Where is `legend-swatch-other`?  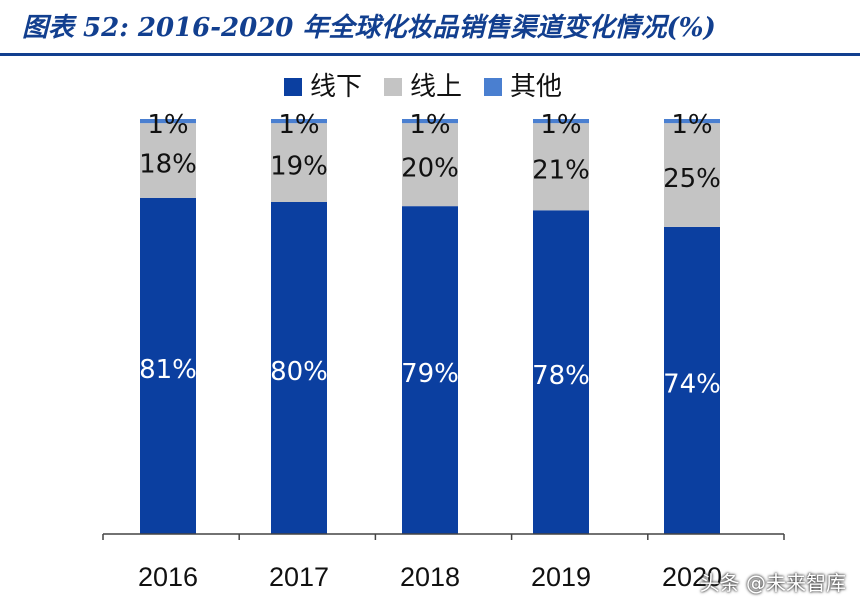 legend-swatch-other is located at coordinates (493, 87).